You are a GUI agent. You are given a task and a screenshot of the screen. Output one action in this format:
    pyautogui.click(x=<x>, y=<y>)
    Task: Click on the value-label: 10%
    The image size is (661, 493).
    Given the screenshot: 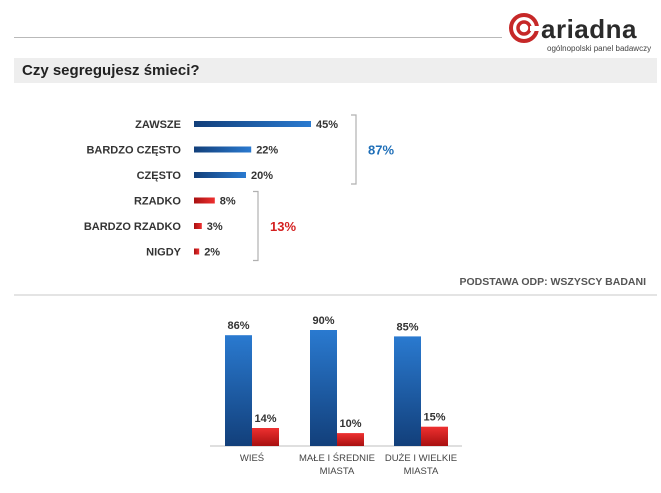 What is the action you would take?
    pyautogui.click(x=350, y=424)
    